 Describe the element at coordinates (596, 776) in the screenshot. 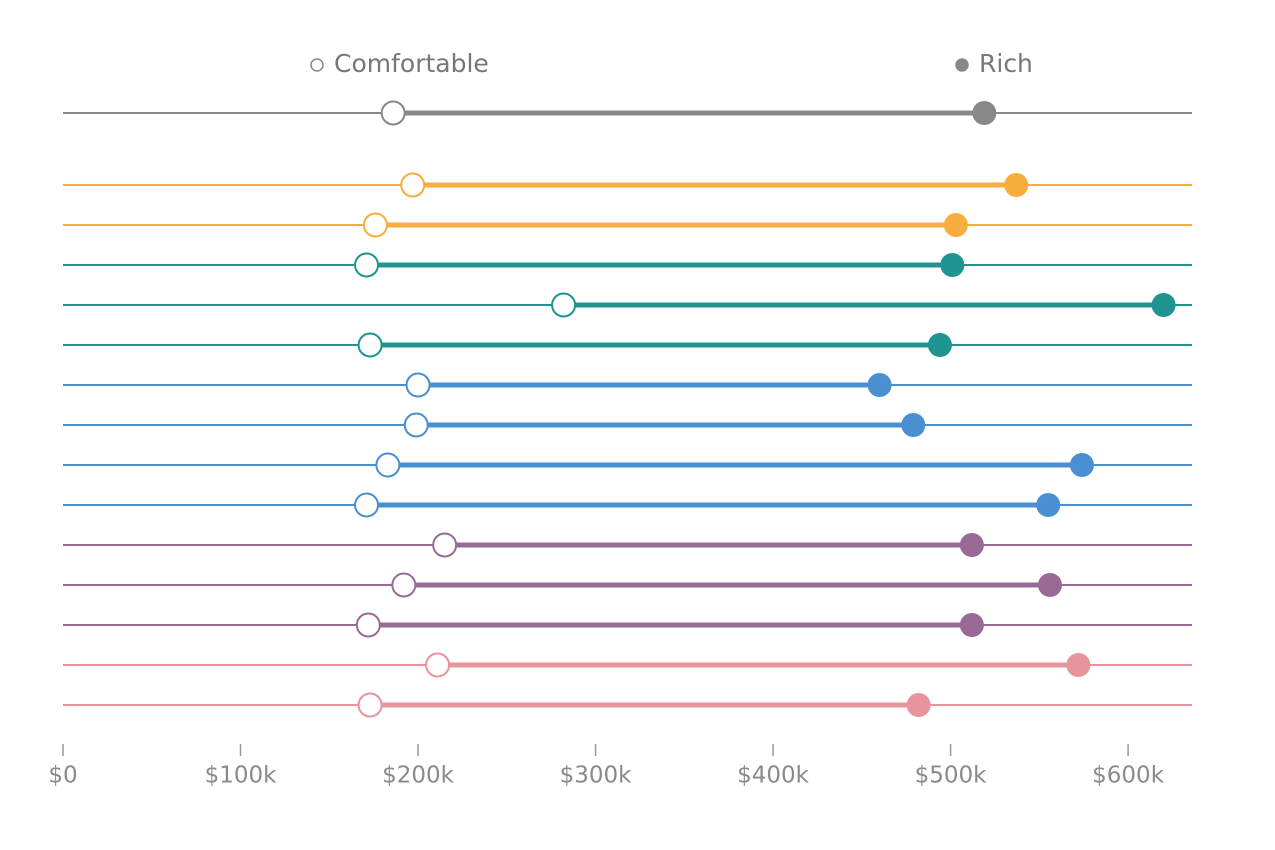

I see `x-tick-label: $300k` at that location.